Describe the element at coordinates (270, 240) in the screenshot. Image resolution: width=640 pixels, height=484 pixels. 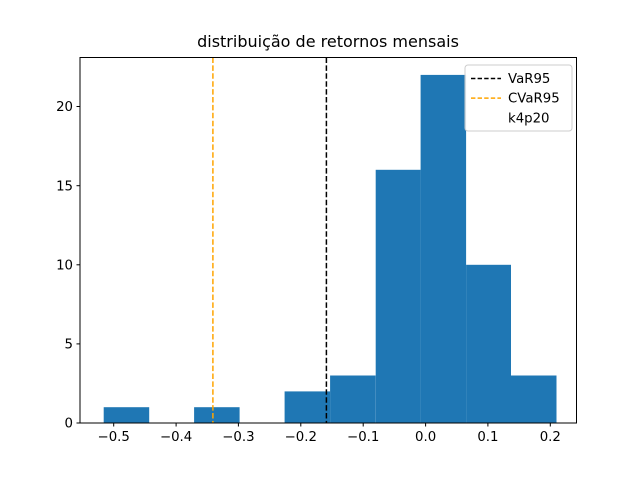
I see `vlines-layer` at that location.